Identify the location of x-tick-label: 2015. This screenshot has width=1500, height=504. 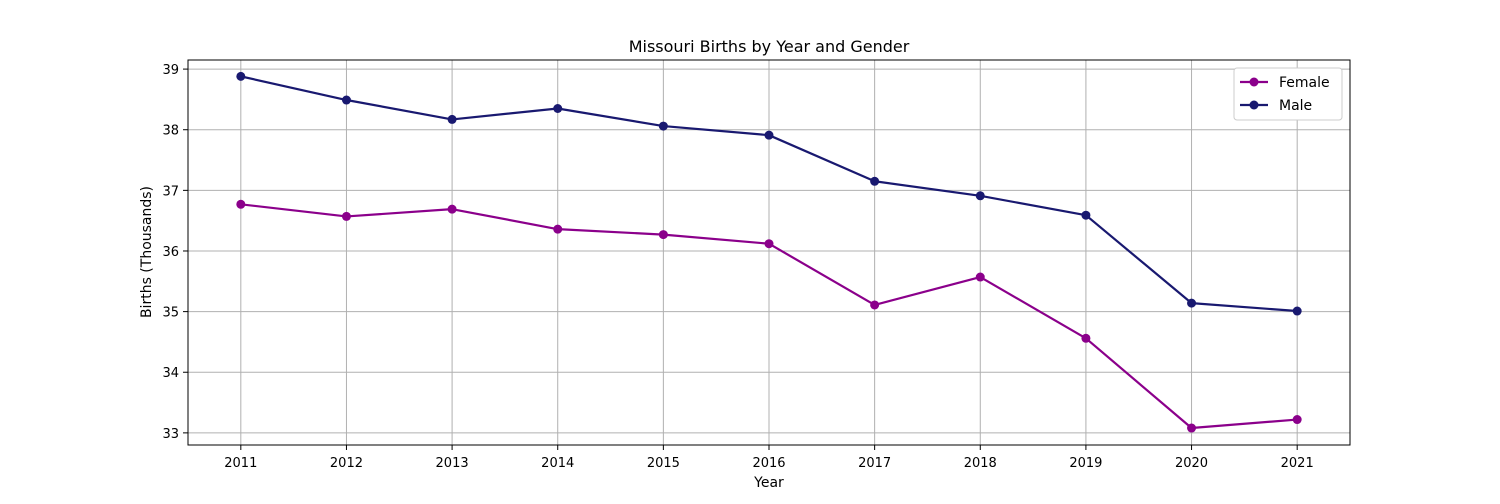
(663, 463).